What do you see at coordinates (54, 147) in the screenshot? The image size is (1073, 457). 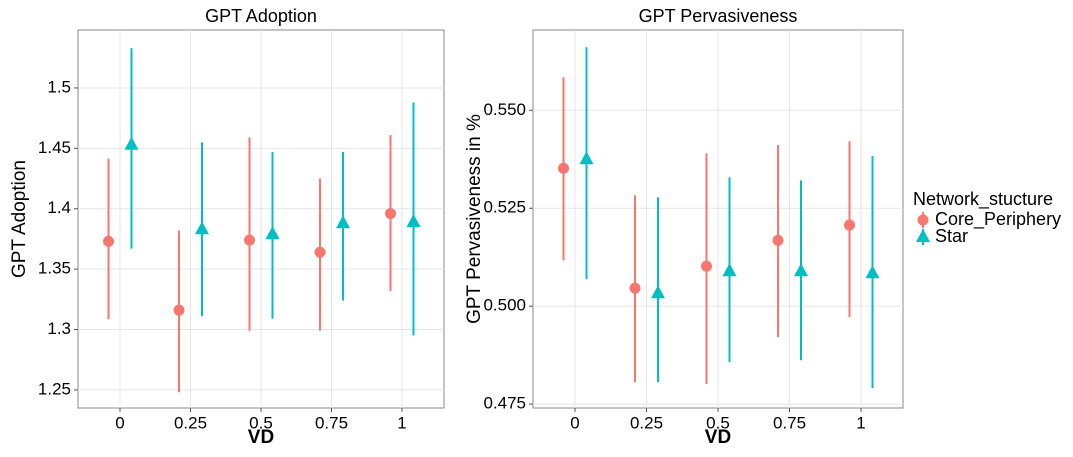 I see `y-tick-label: 1.45` at bounding box center [54, 147].